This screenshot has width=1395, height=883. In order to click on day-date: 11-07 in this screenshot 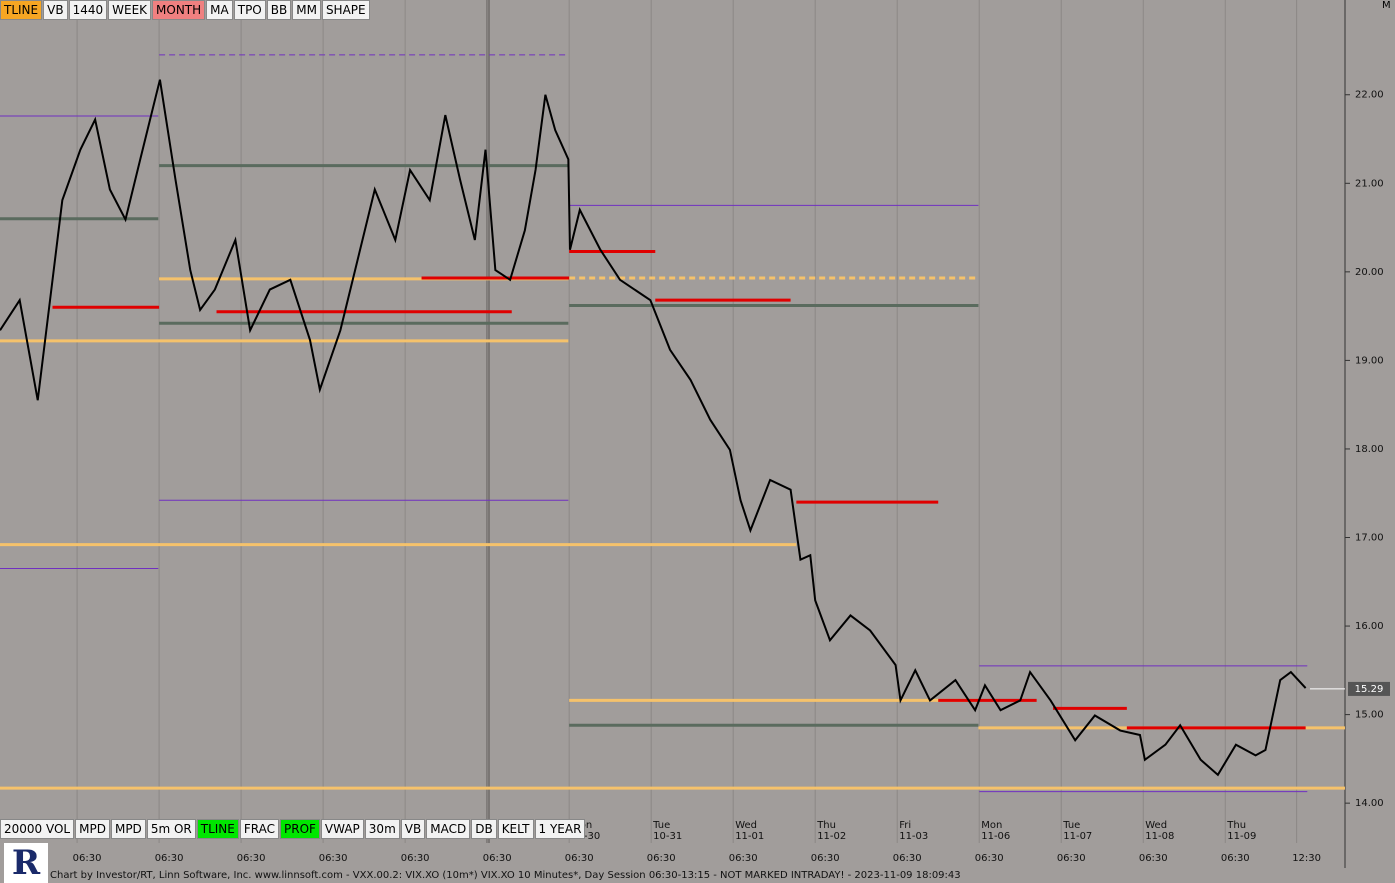, I will do `click(1077, 836)`.